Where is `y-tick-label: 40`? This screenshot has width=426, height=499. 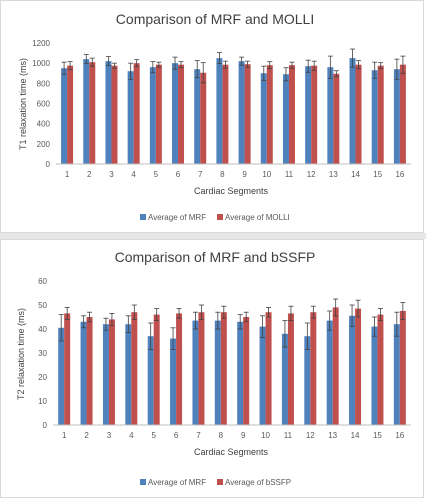 y-tick-label: 40 is located at coordinates (42, 329).